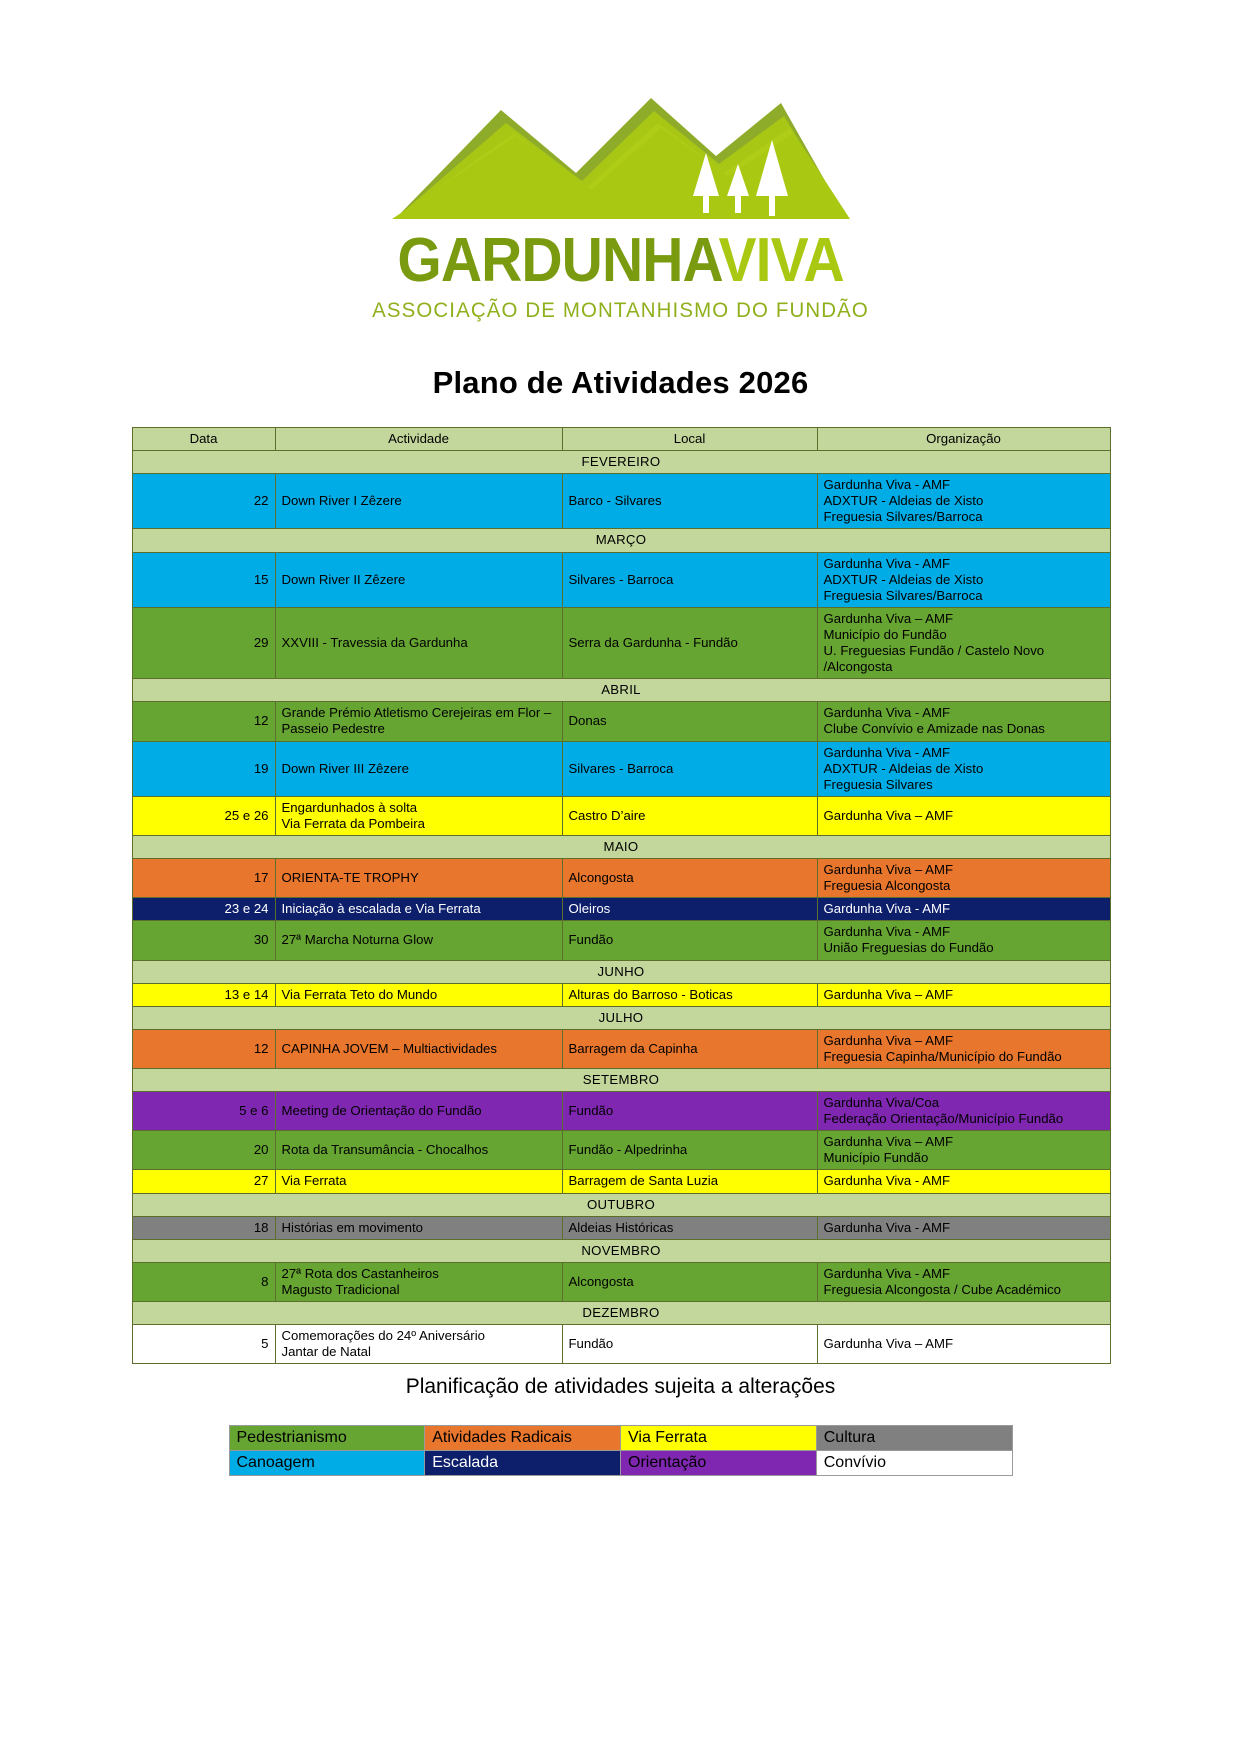  Describe the element at coordinates (327, 1463) in the screenshot. I see `legend-item-canoagem: Canoagem` at that location.